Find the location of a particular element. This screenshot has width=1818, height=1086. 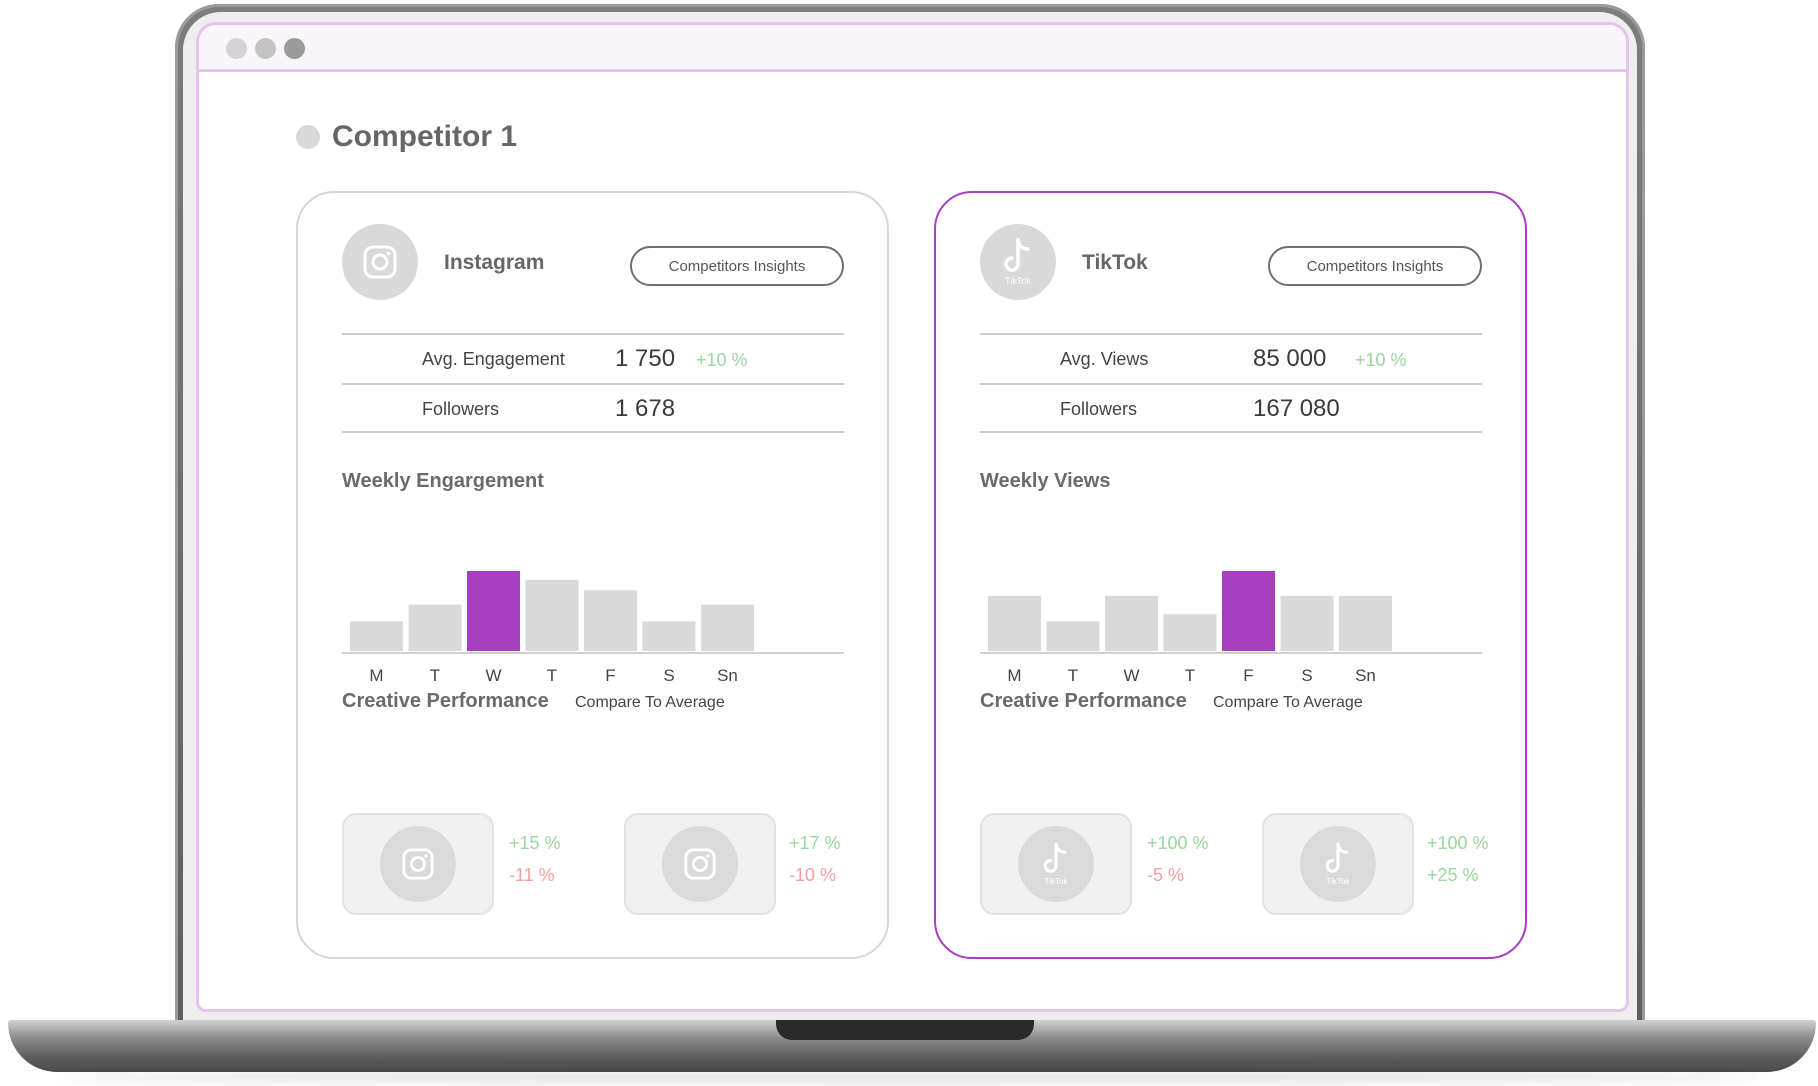

platform-name: TikTok is located at coordinates (1115, 262).